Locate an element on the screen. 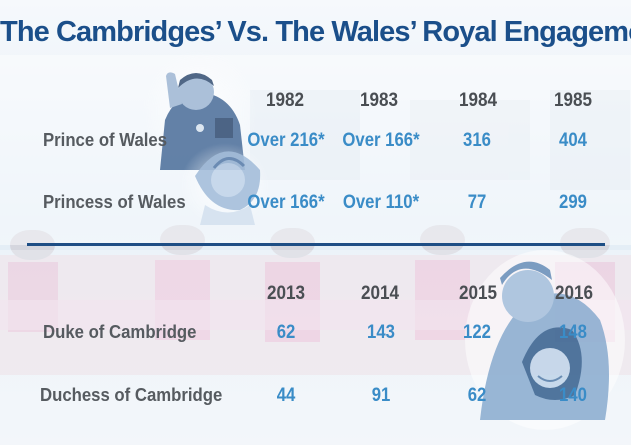  table-cell: 316 is located at coordinates (477, 140).